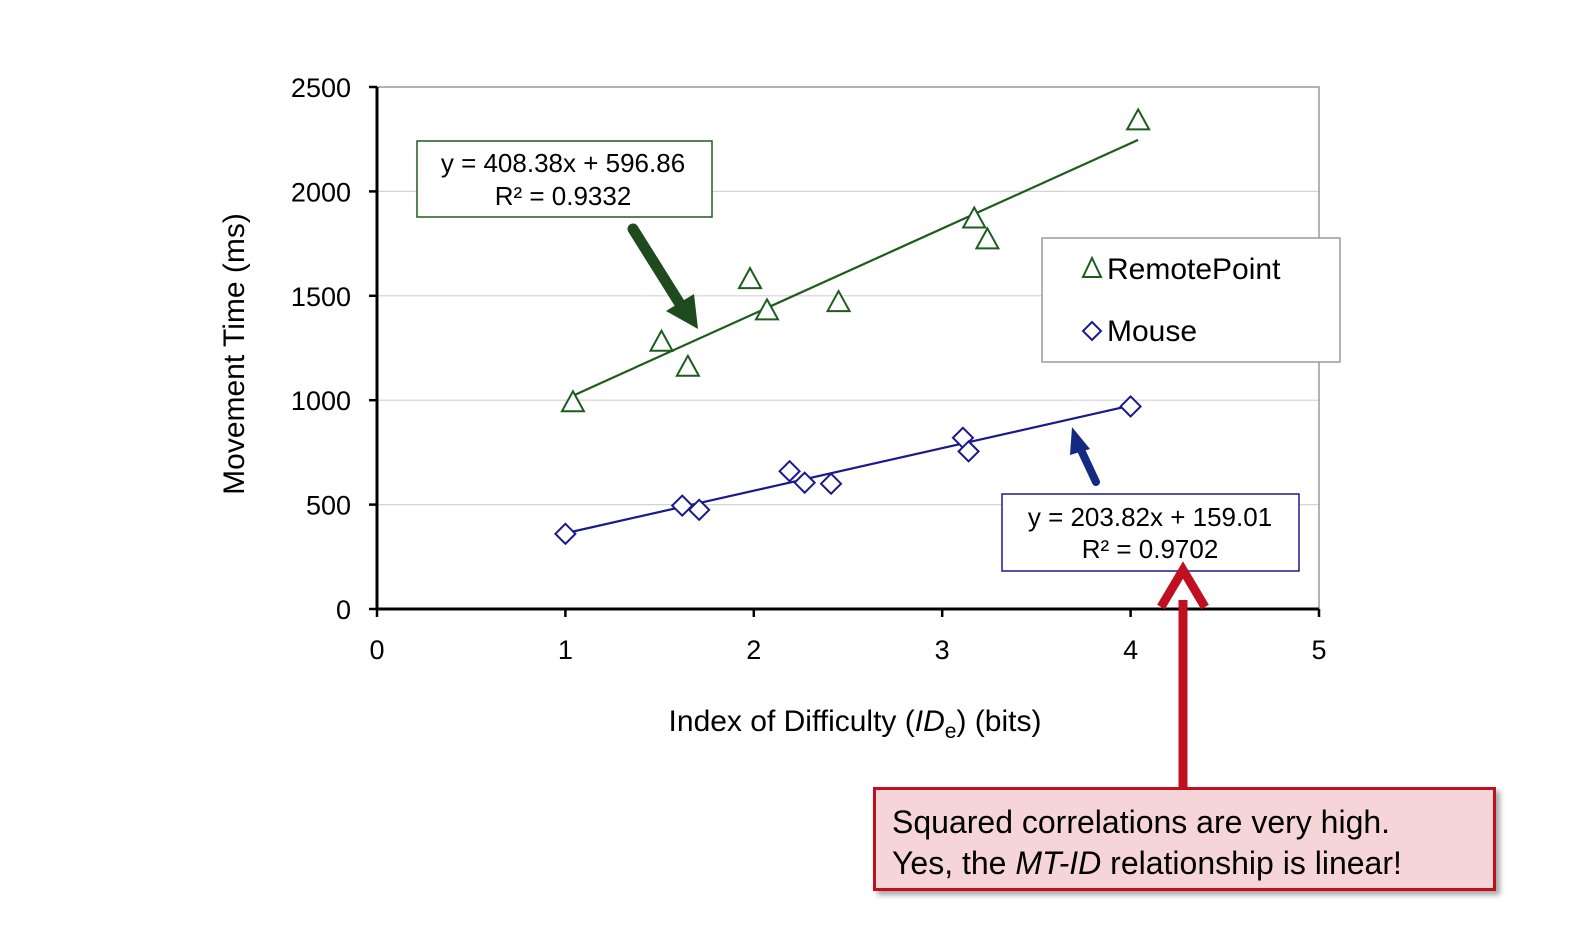  Describe the element at coordinates (1183, 585) in the screenshot. I see `red-arrowhead` at that location.